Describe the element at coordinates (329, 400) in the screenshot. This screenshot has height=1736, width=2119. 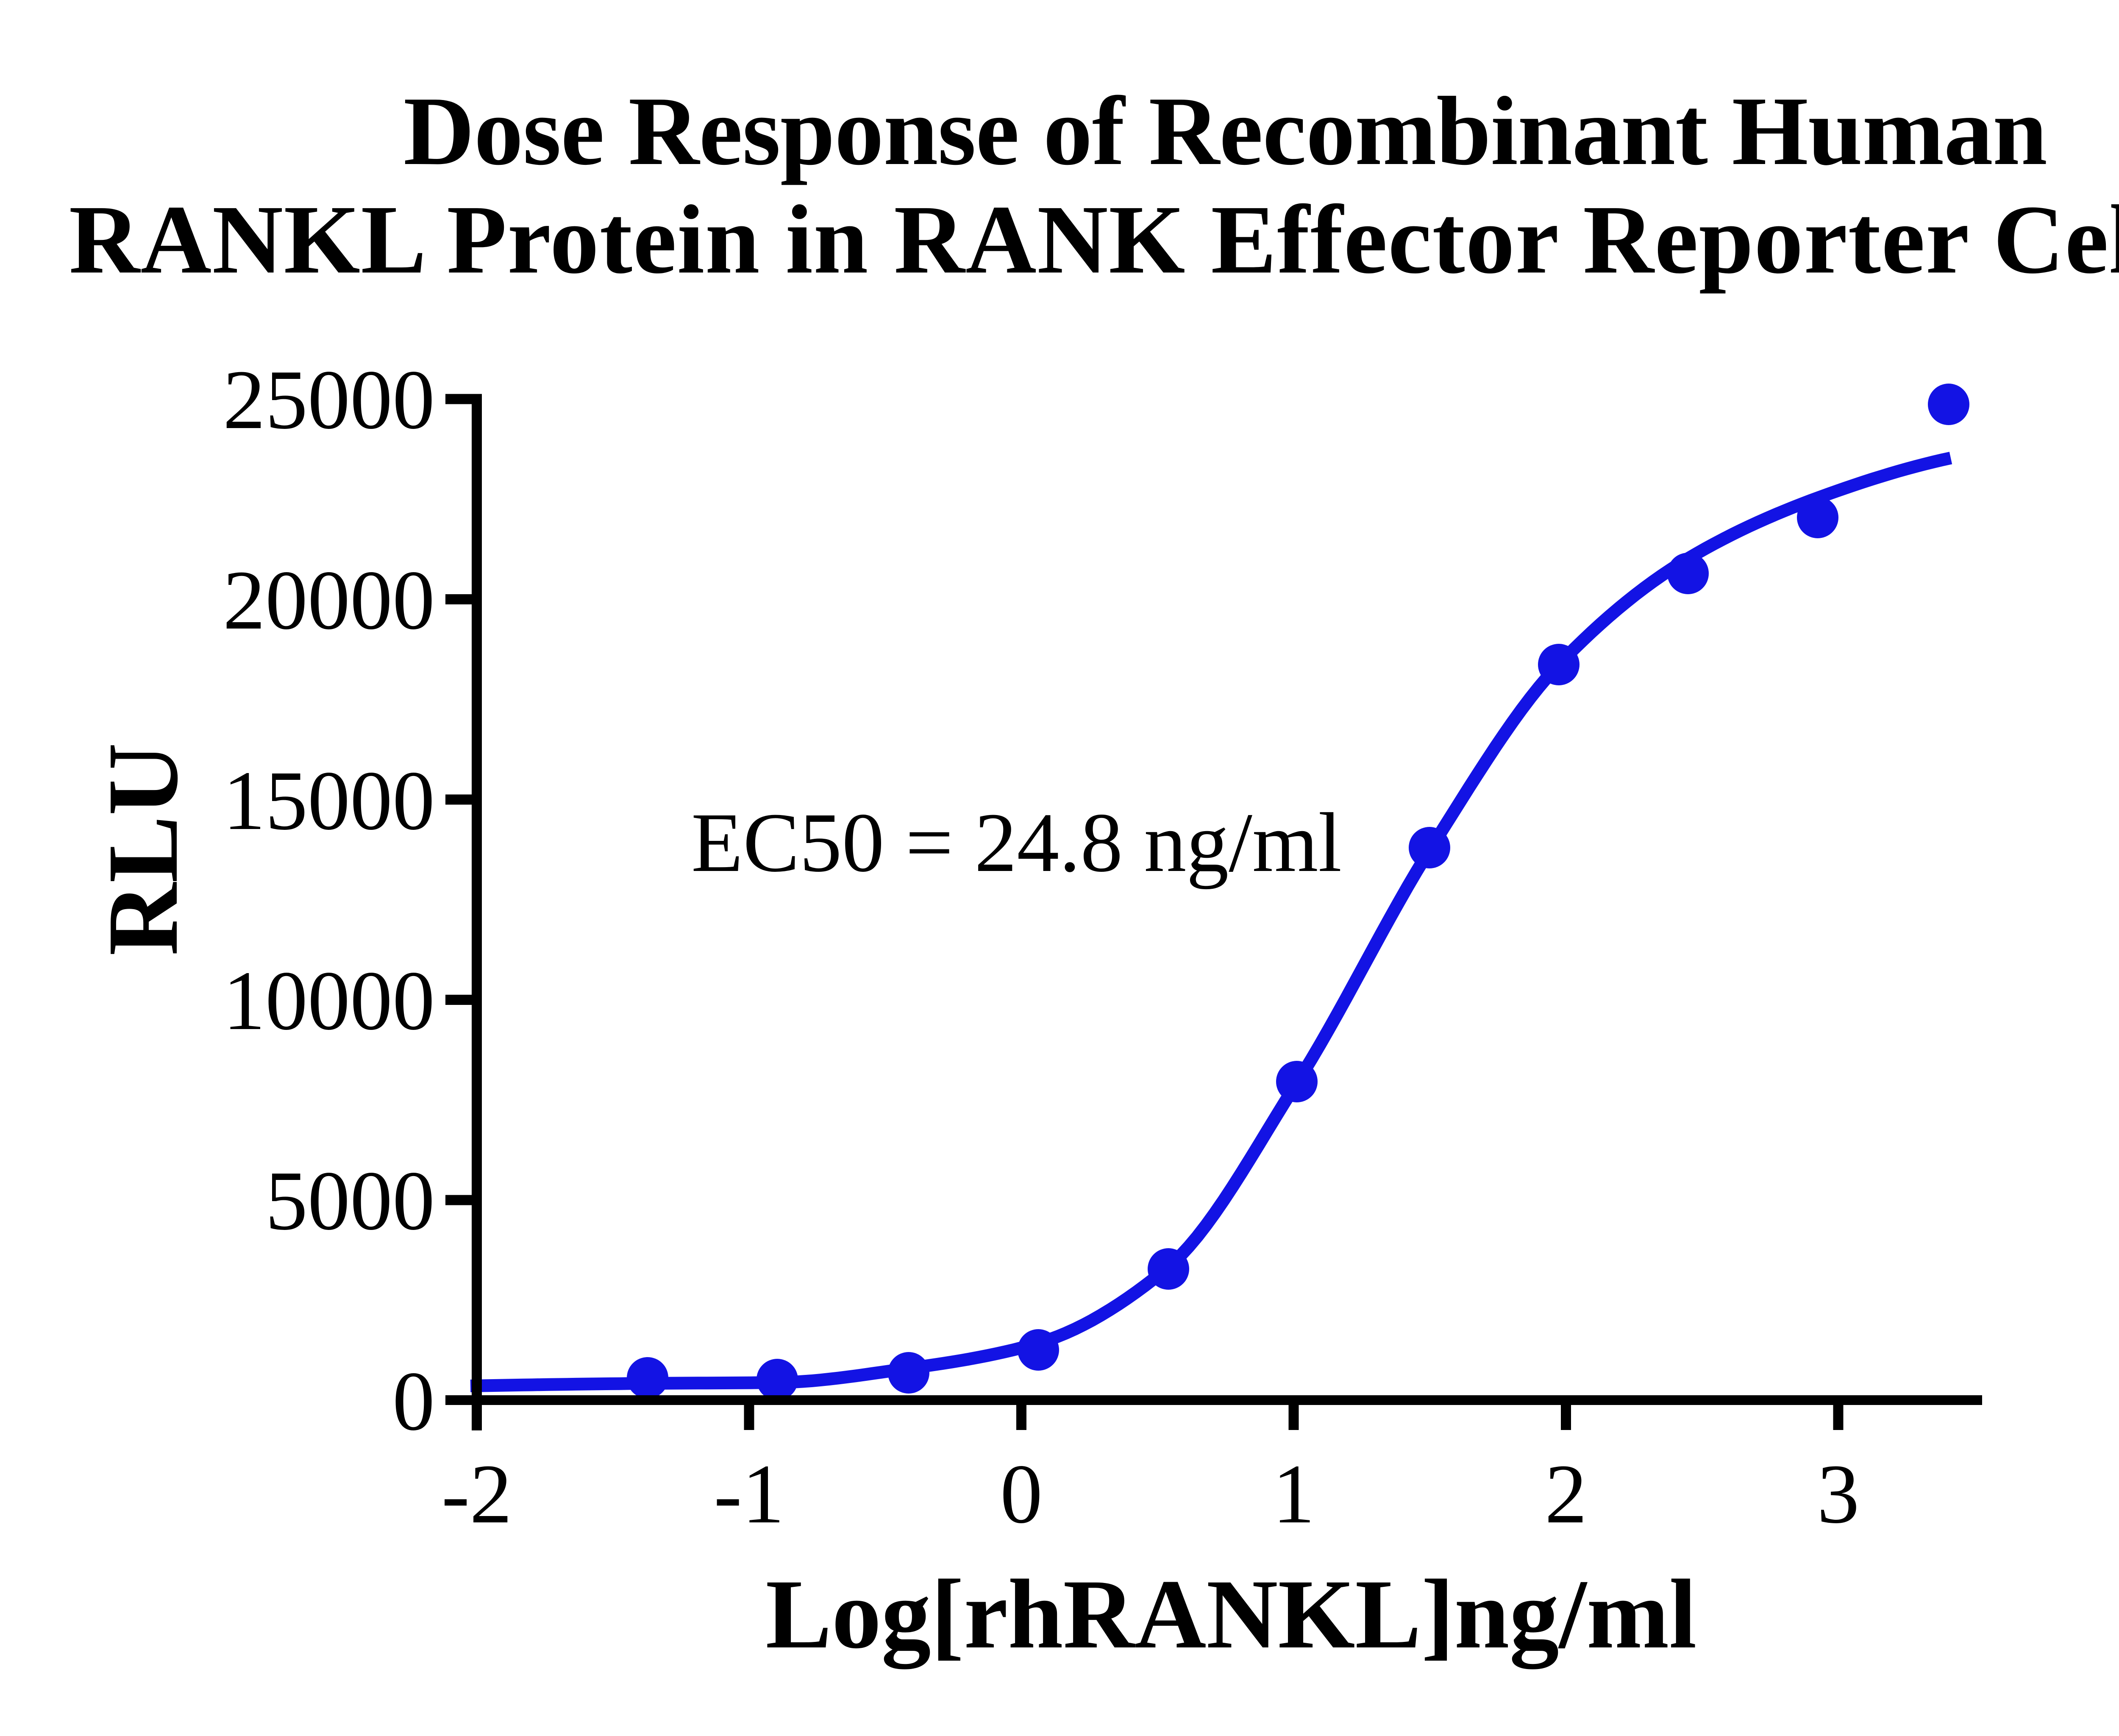
I see `svg-text: 25000` at that location.